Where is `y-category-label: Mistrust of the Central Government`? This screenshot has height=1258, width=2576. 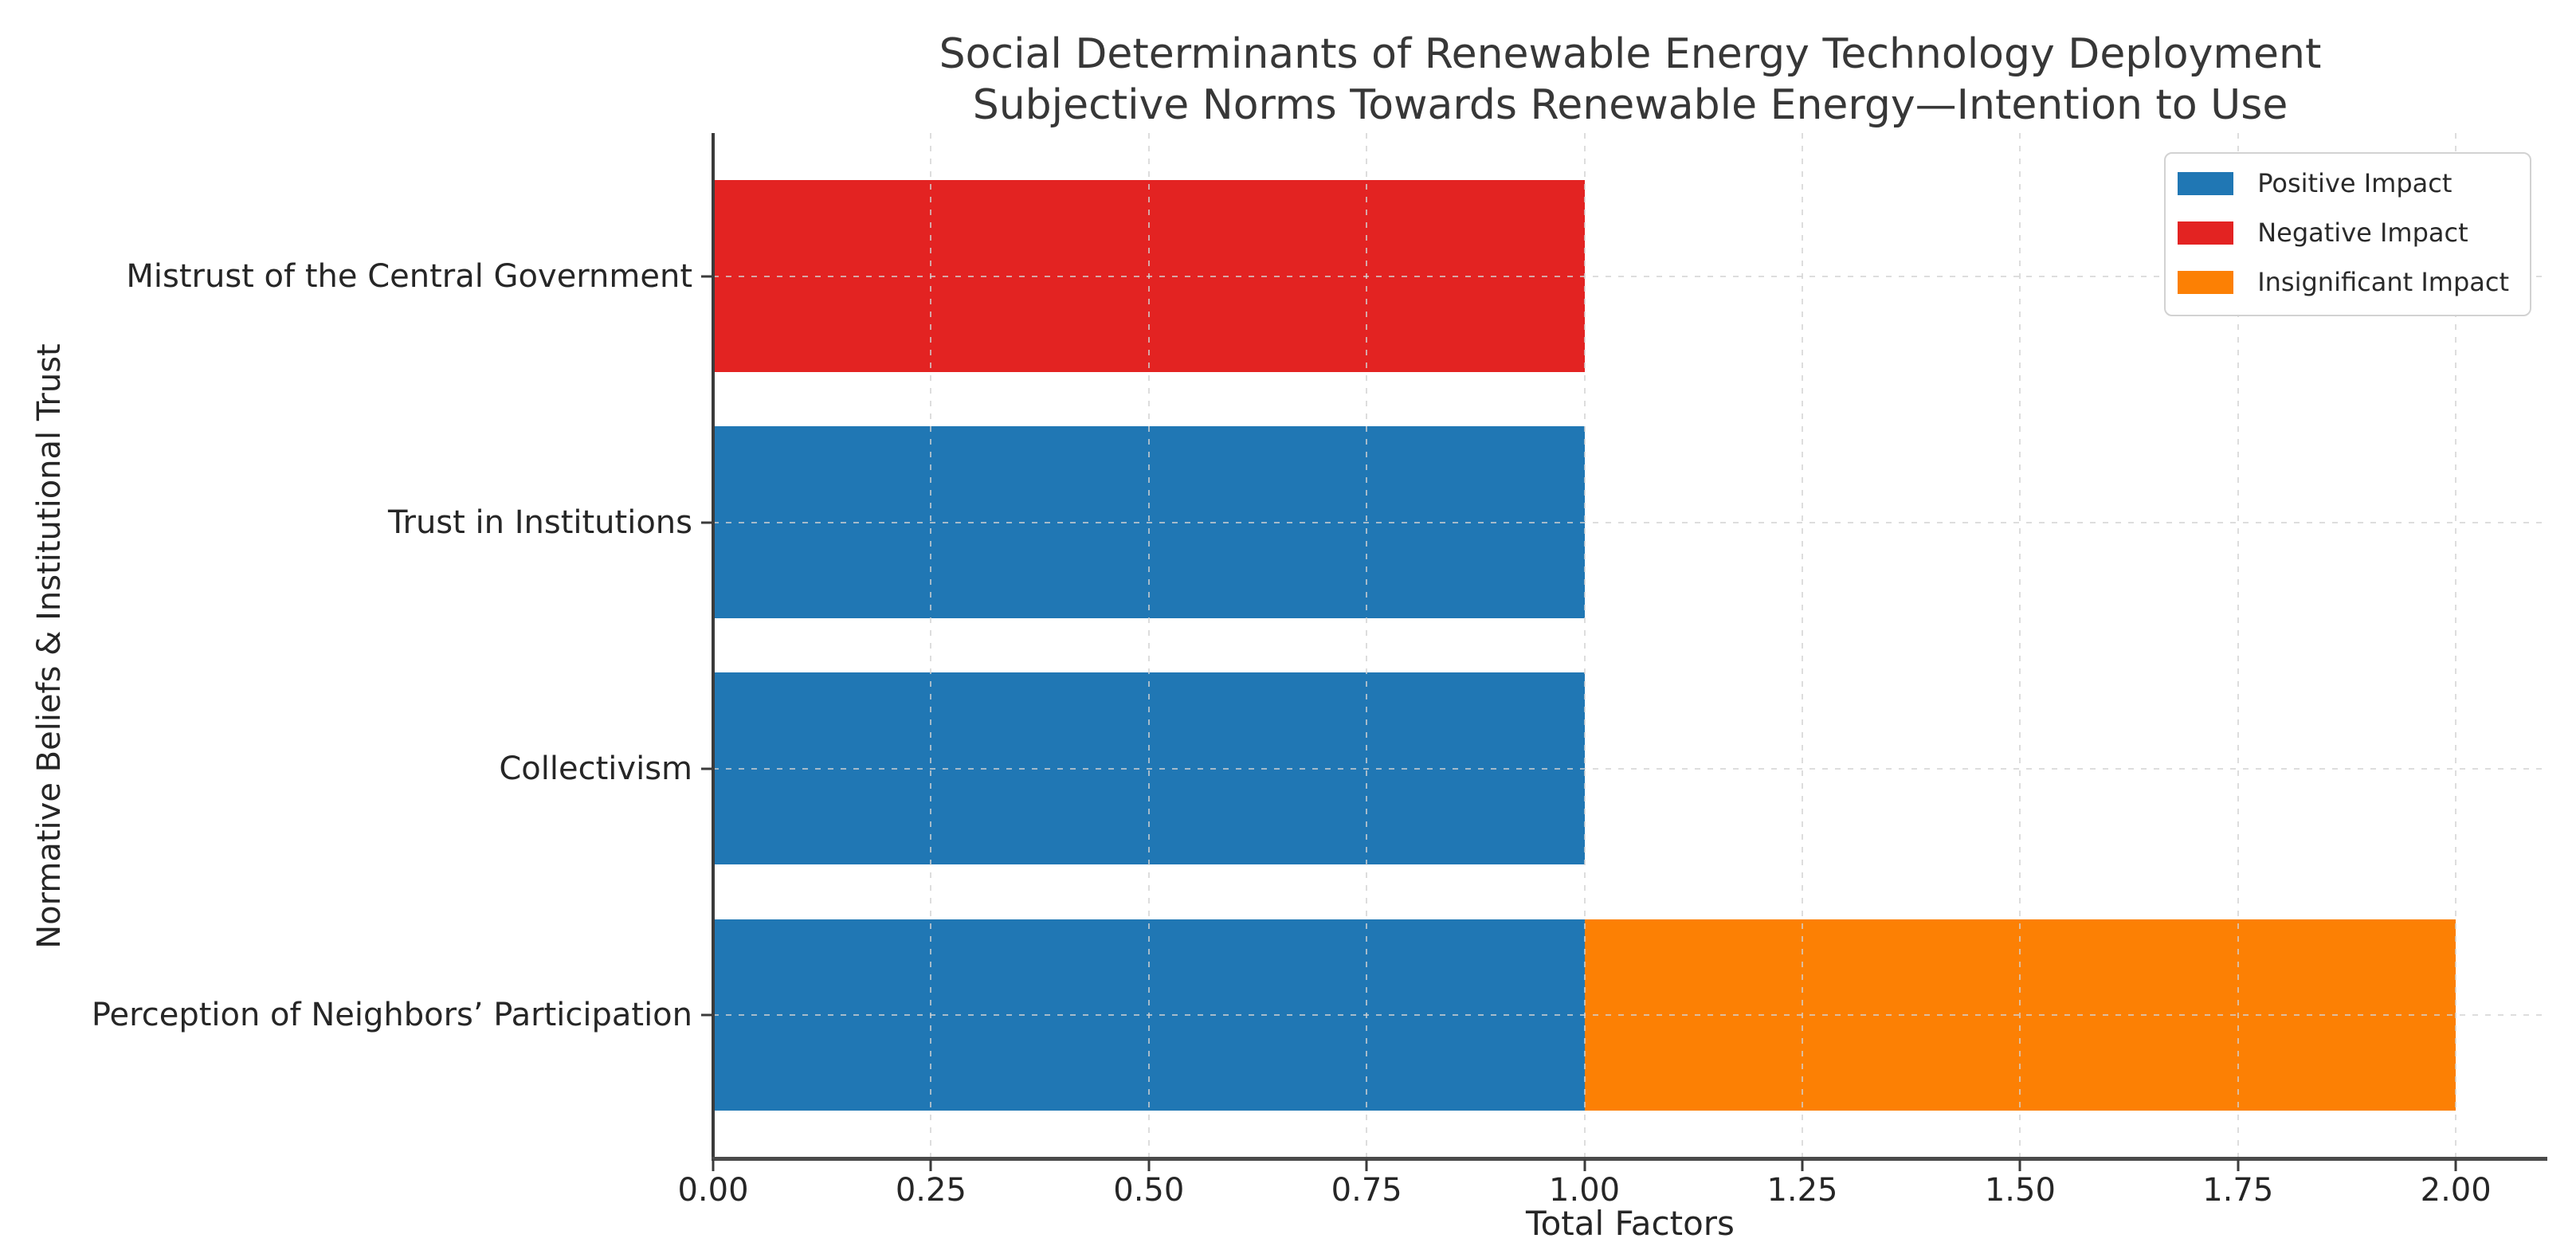 y-category-label: Mistrust of the Central Government is located at coordinates (409, 276).